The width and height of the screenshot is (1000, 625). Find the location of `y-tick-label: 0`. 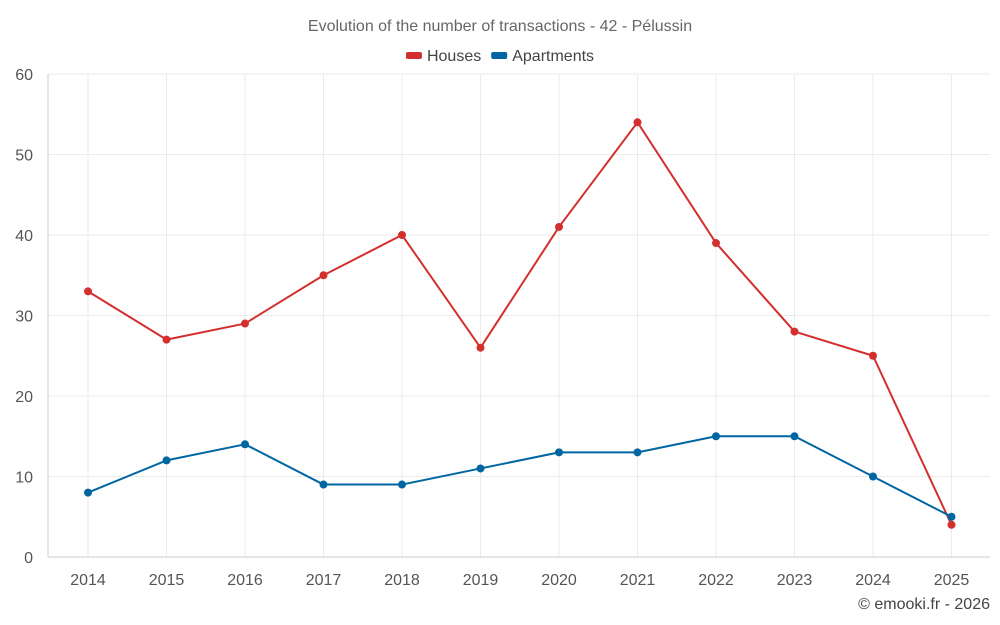

y-tick-label: 0 is located at coordinates (28, 558).